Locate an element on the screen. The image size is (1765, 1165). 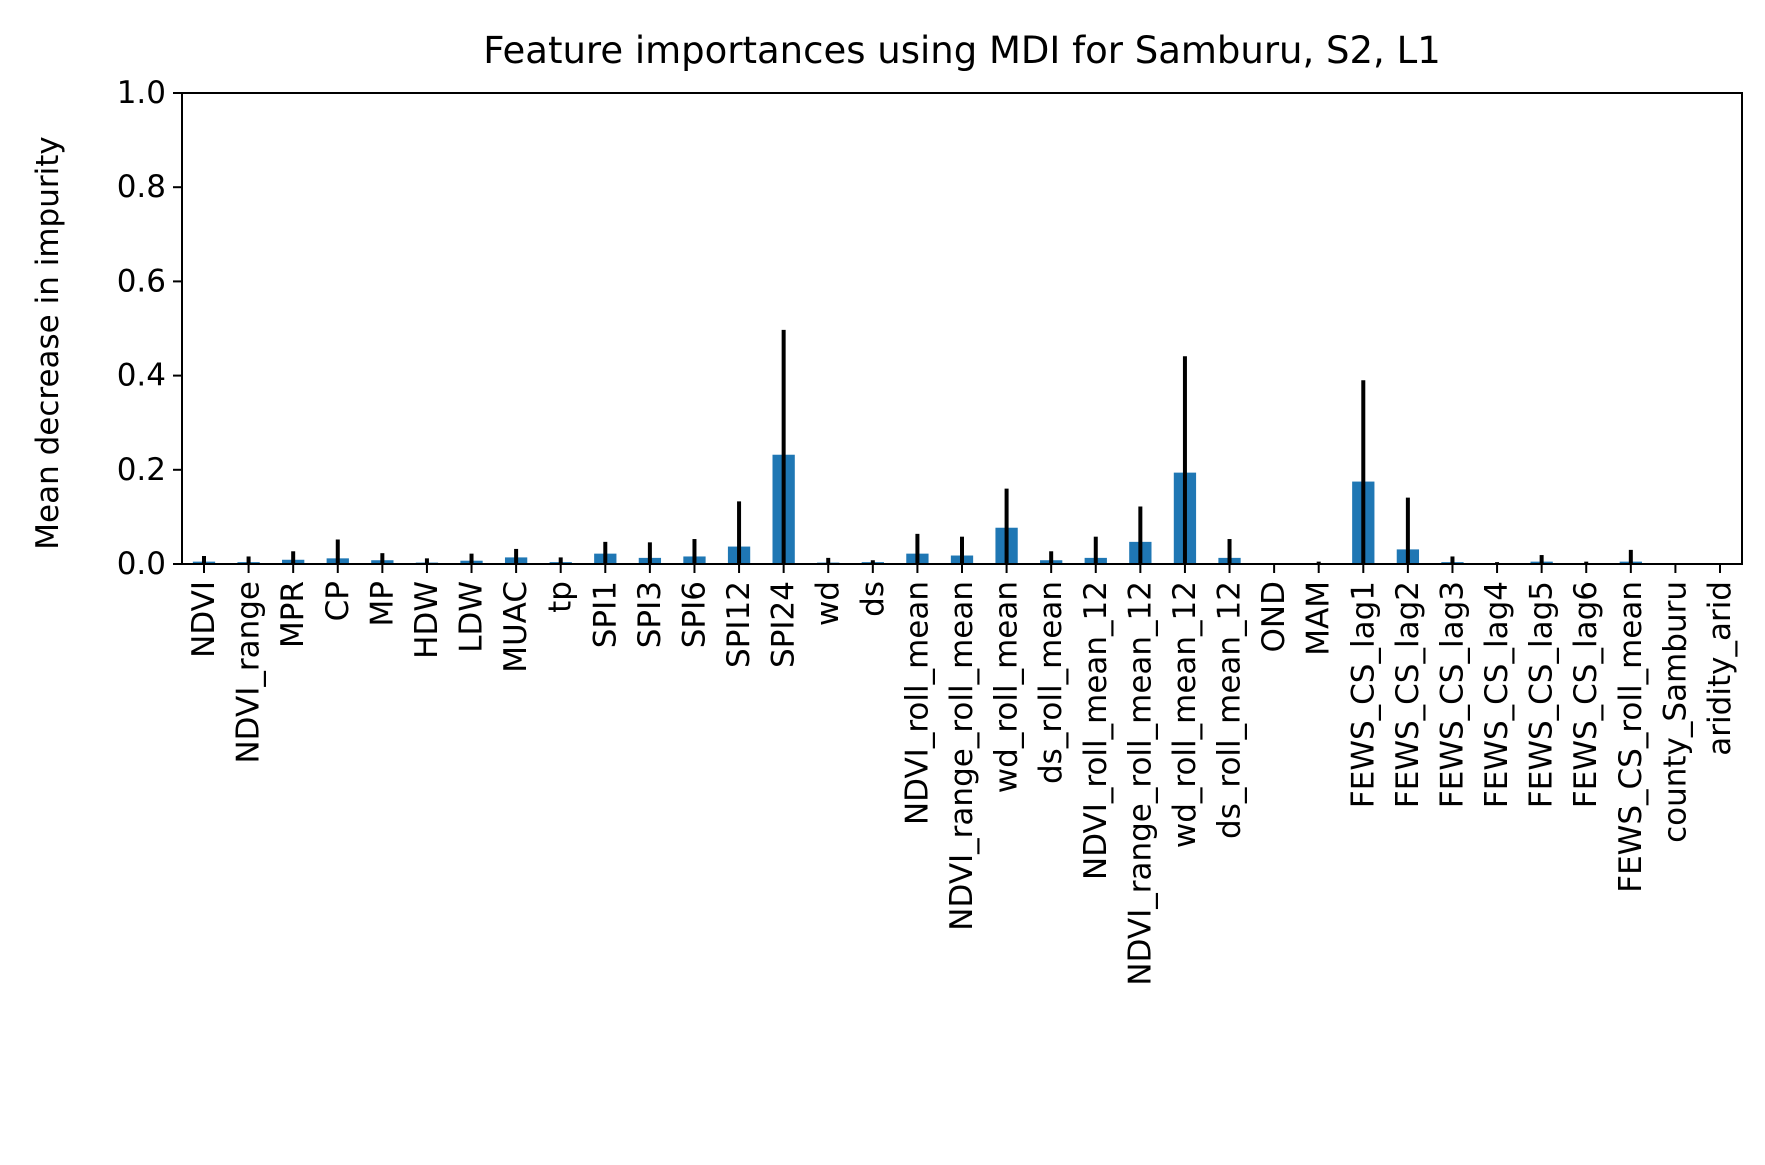
y-tick-label: 0.8 is located at coordinates (141, 187).